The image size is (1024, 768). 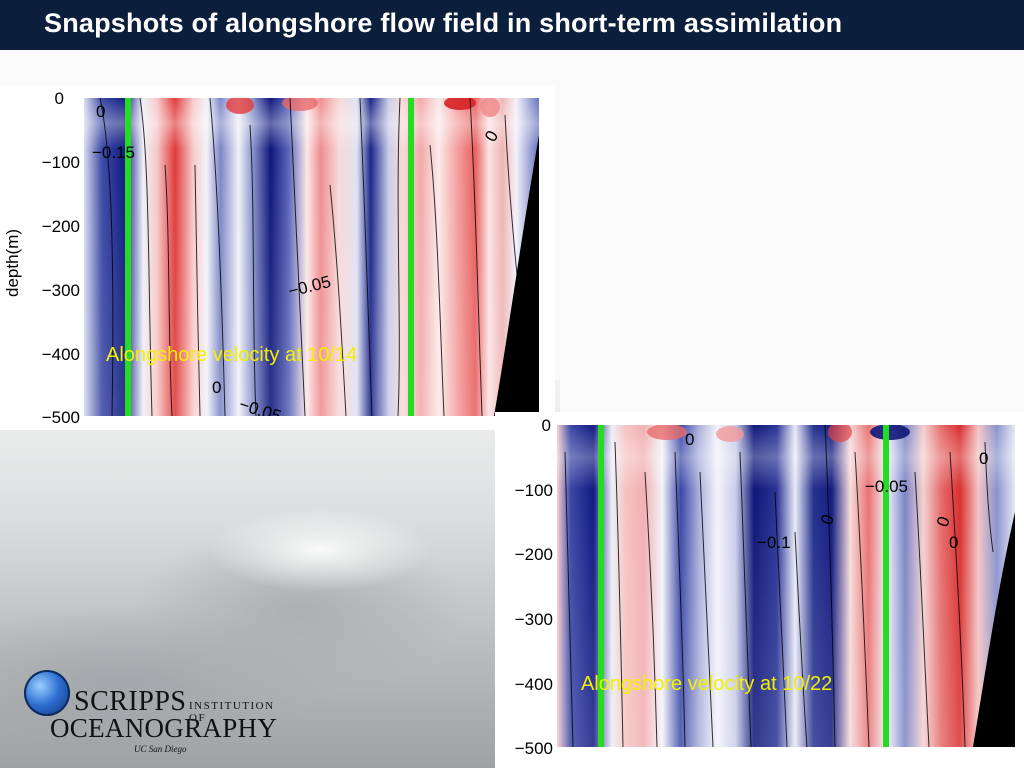 What do you see at coordinates (130, 701) in the screenshot?
I see `logo-text-scripps: SCRIPPS` at bounding box center [130, 701].